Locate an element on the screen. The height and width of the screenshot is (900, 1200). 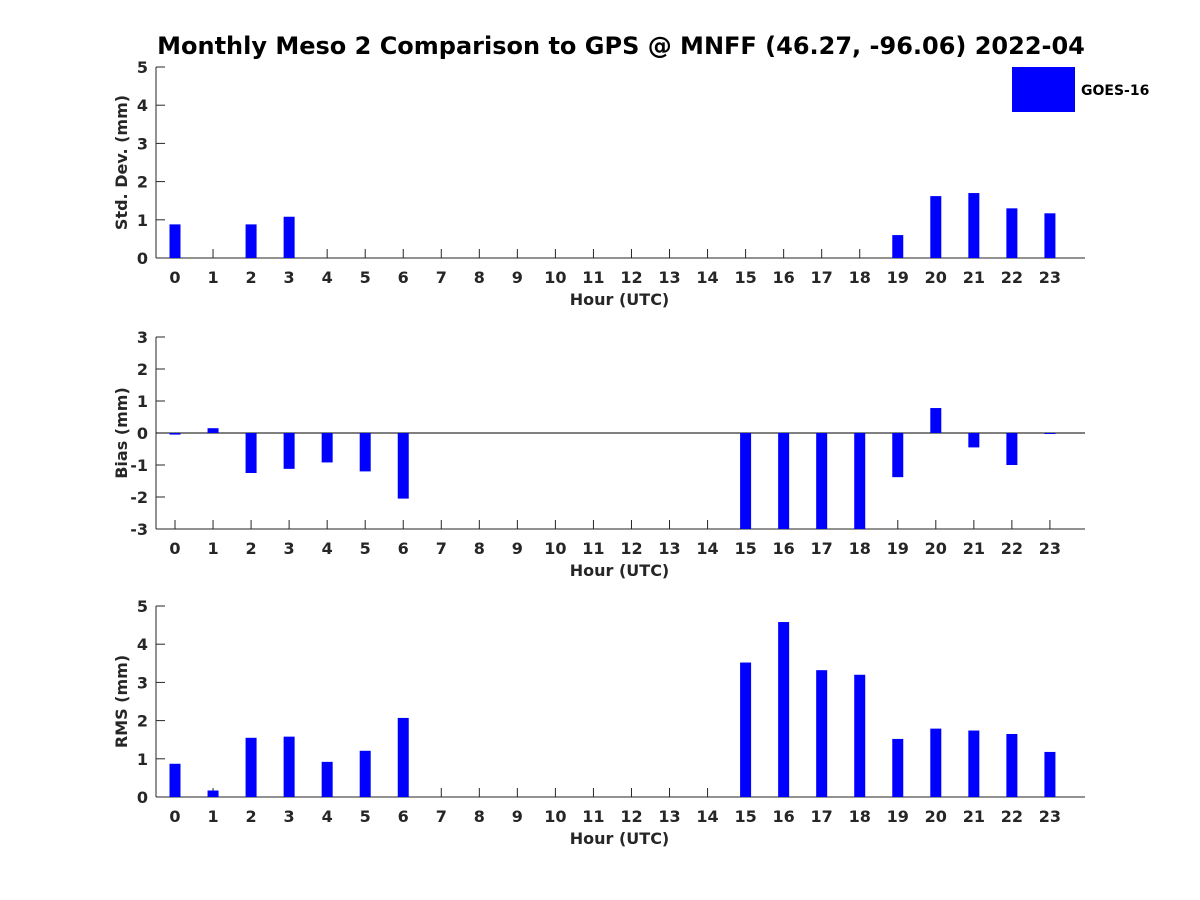
x-tick-label: 8 is located at coordinates (479, 548).